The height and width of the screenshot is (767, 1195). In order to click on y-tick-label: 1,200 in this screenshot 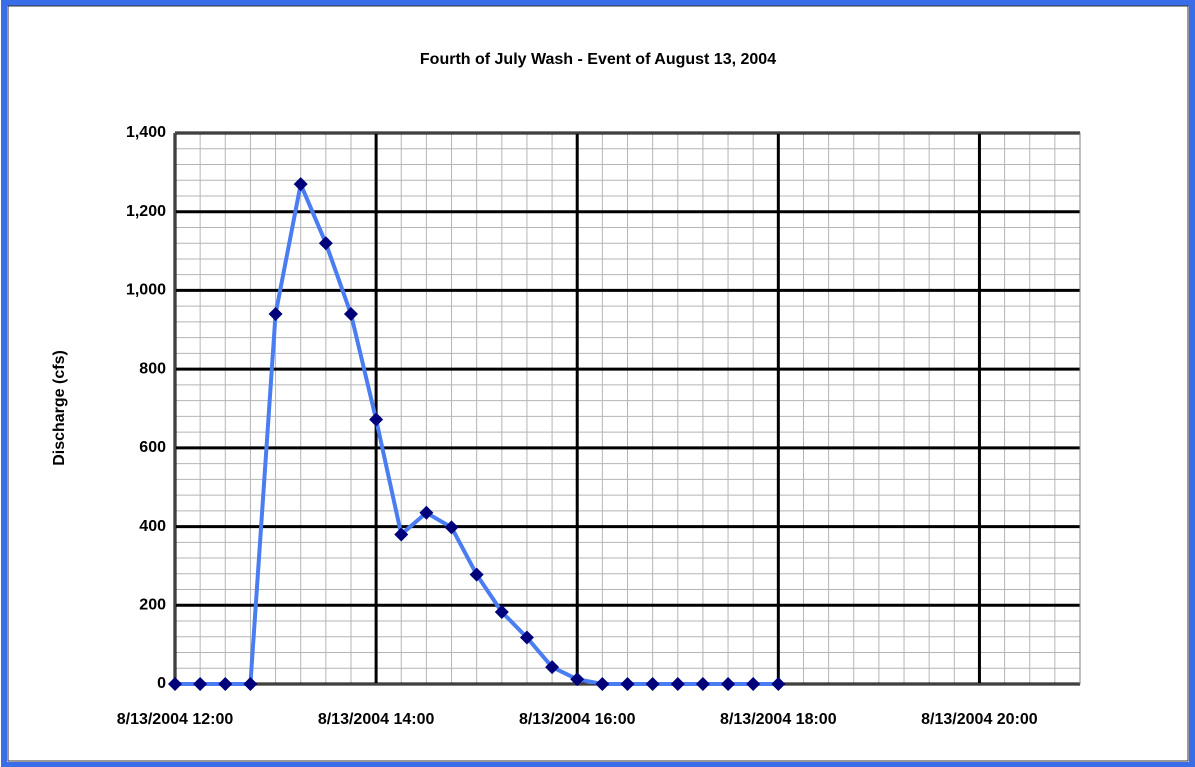, I will do `click(146, 211)`.